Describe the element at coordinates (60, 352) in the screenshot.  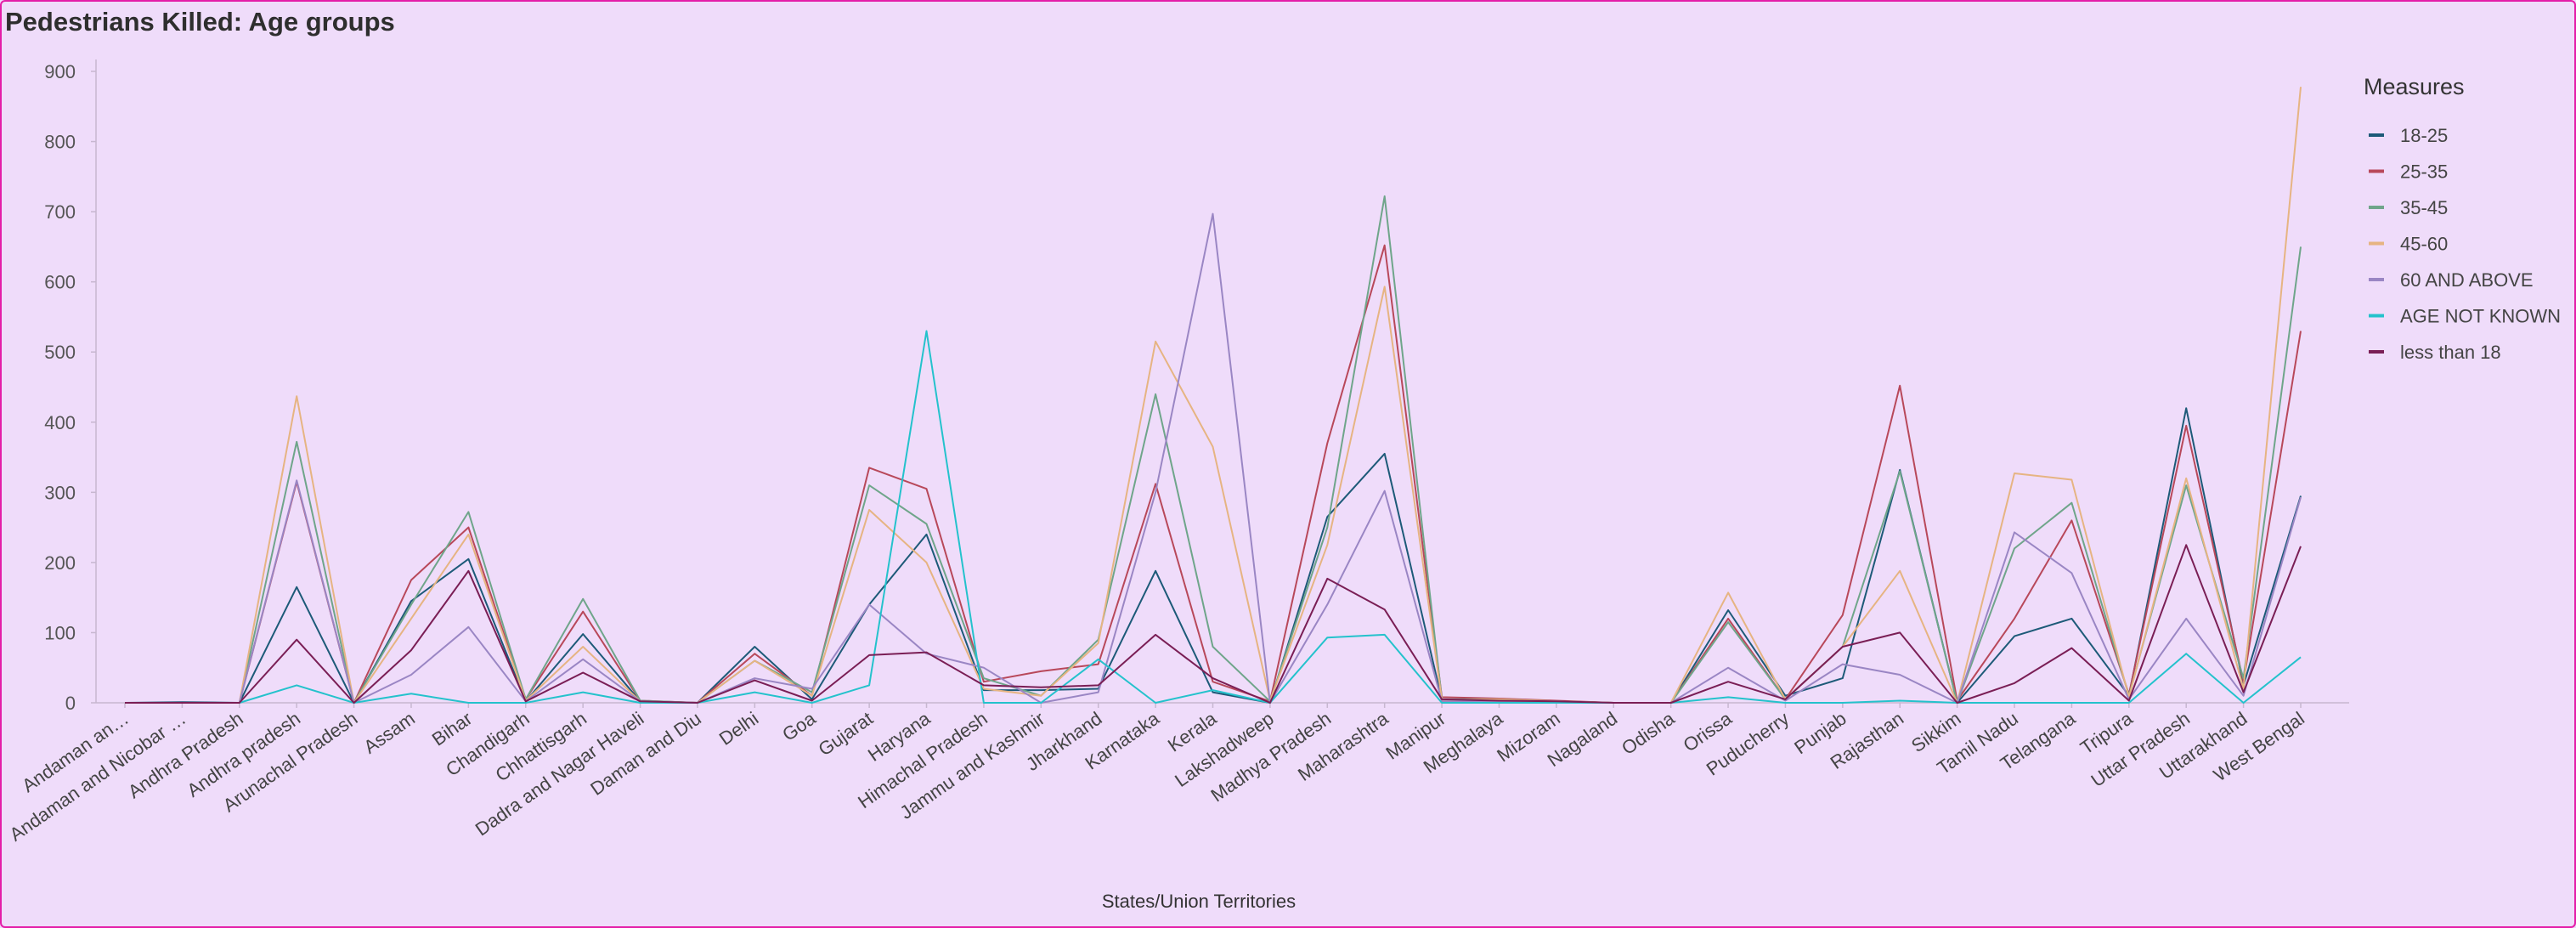
I see `y-tick-label: 500` at that location.